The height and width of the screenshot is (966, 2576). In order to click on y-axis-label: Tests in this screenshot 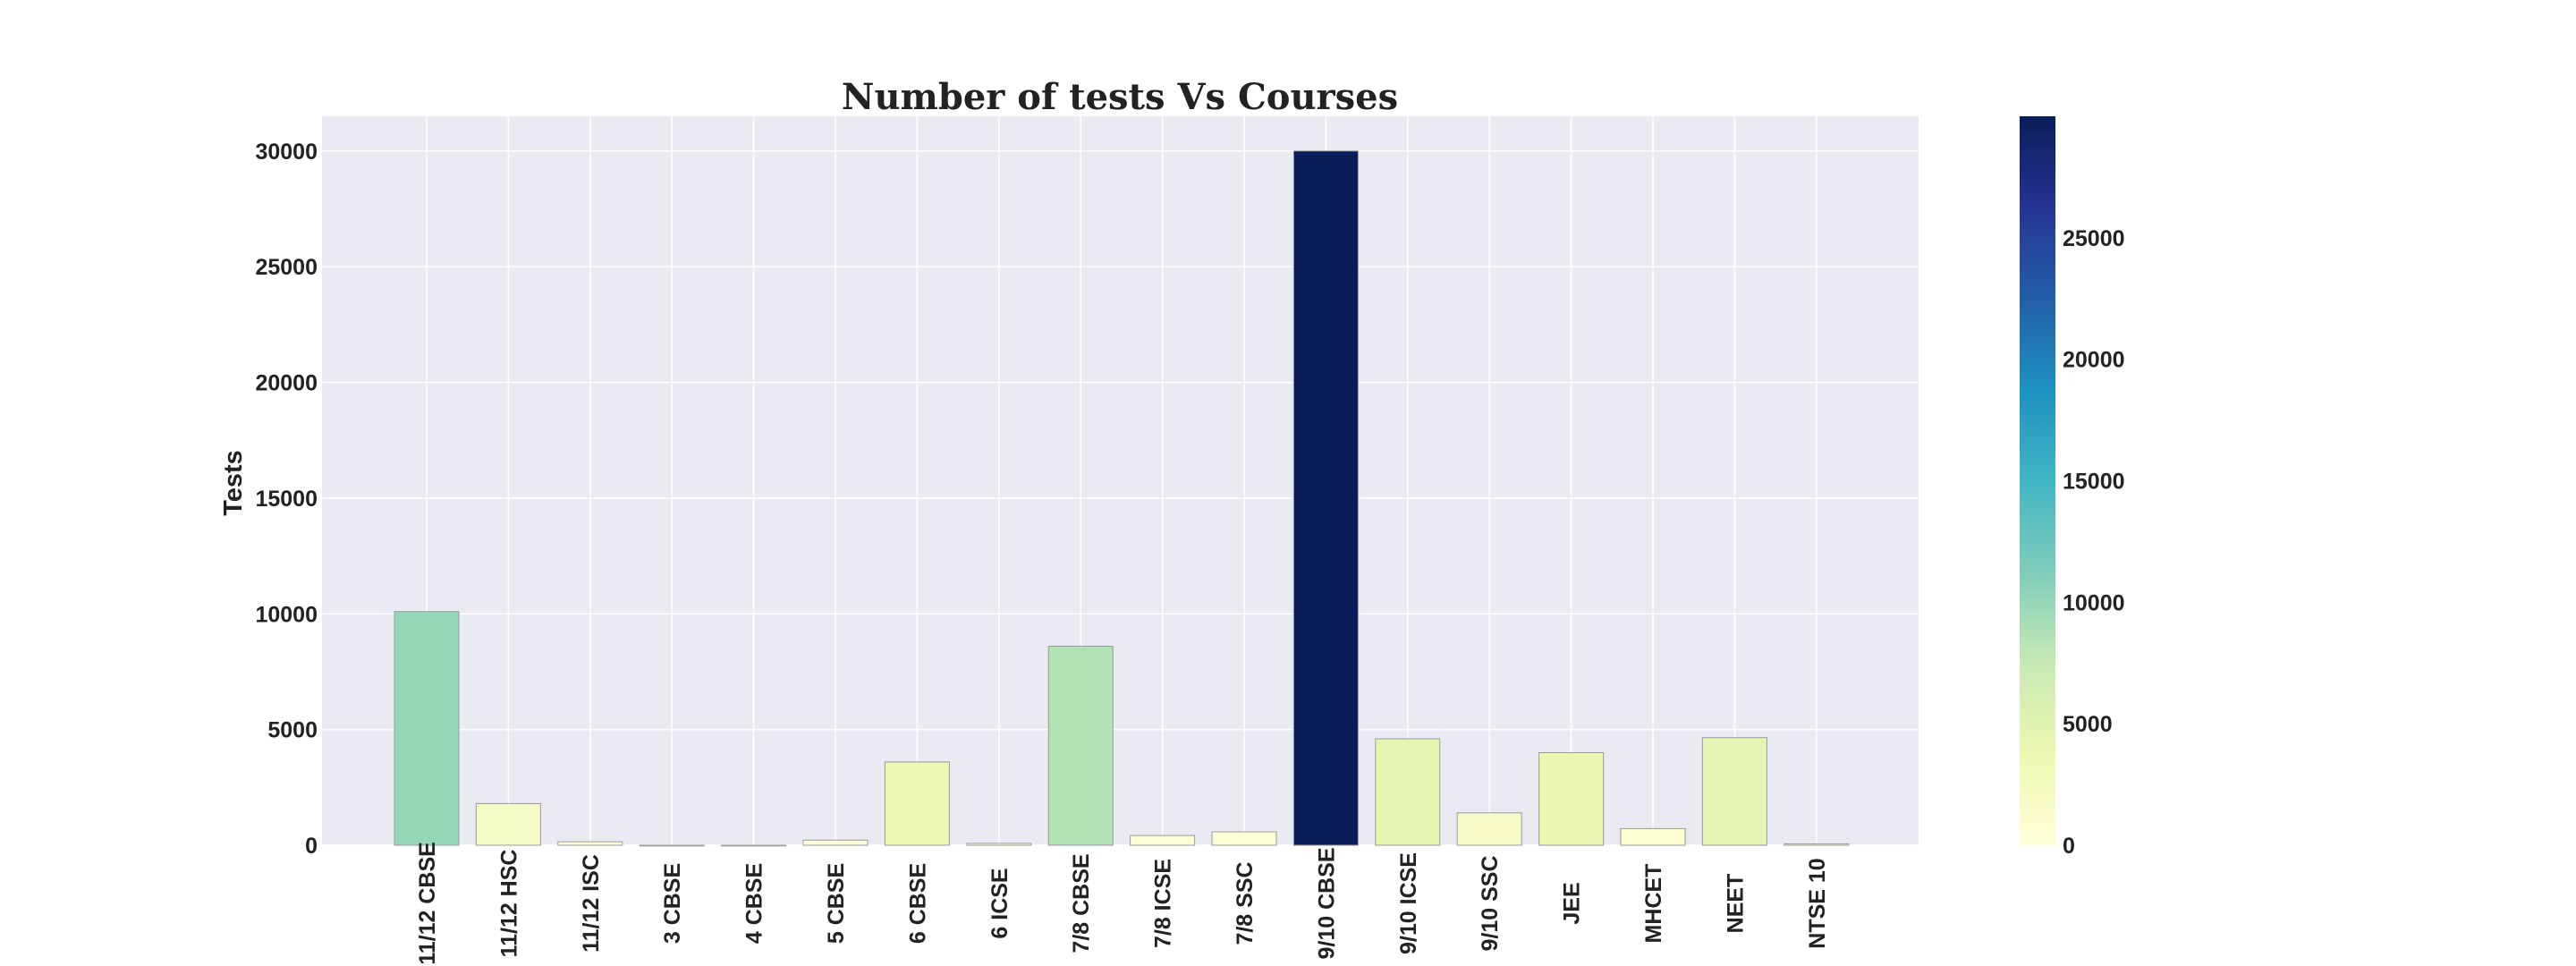, I will do `click(233, 483)`.